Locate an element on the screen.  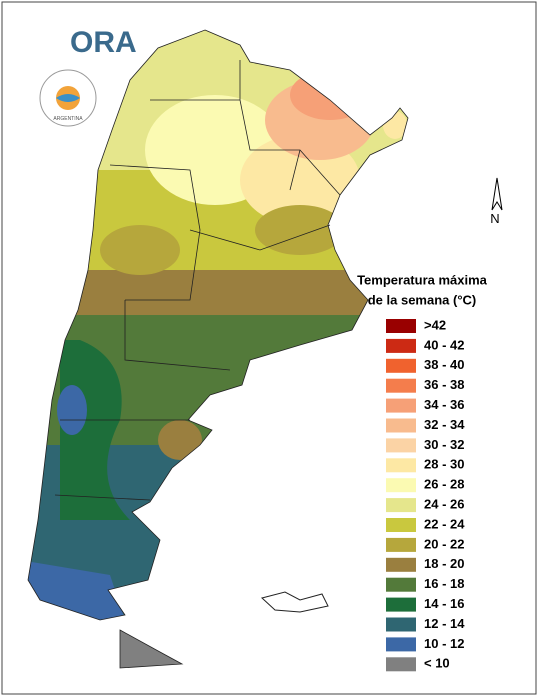
legend-title: Temperatura máxima is located at coordinates (422, 279).